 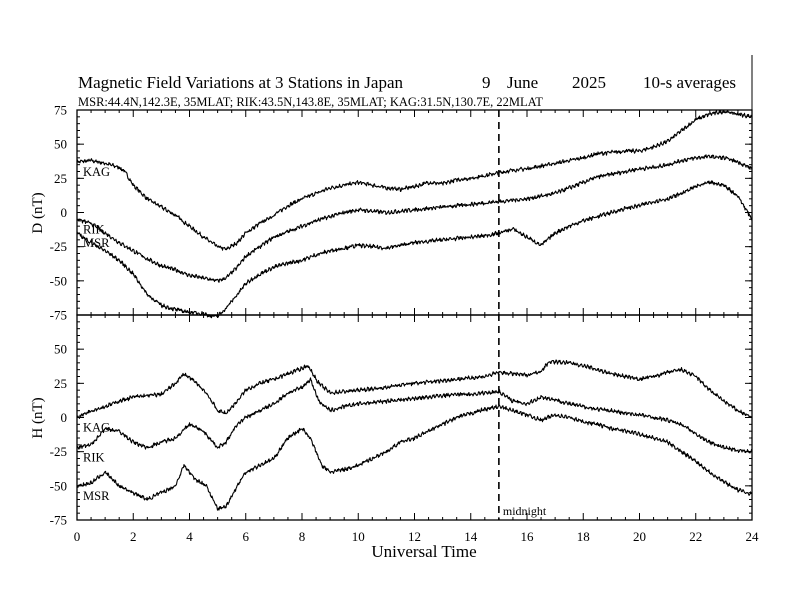 I want to click on station-label-H-RIK: RIK, so click(x=94, y=458).